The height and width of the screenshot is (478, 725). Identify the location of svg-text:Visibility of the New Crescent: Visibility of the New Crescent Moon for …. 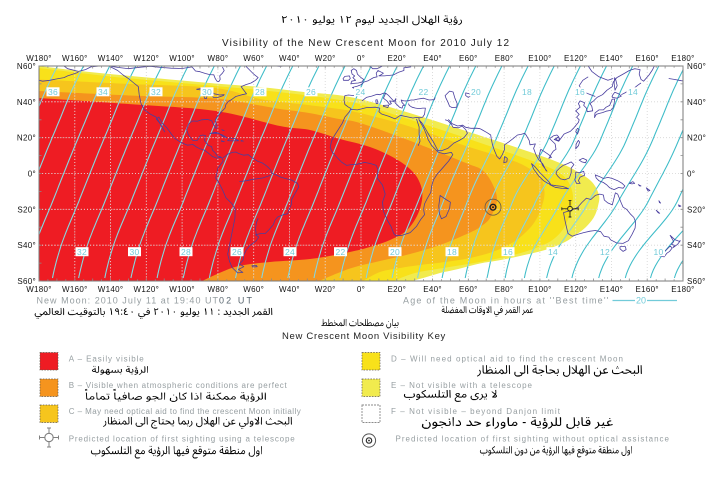
(365, 43).